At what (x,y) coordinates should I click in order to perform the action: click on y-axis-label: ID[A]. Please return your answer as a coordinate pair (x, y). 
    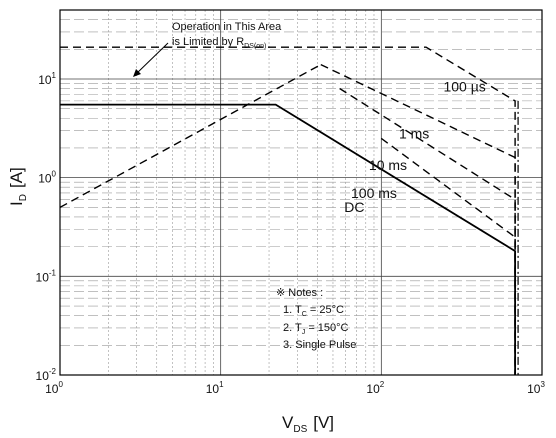
    Looking at the image, I should click on (18, 186).